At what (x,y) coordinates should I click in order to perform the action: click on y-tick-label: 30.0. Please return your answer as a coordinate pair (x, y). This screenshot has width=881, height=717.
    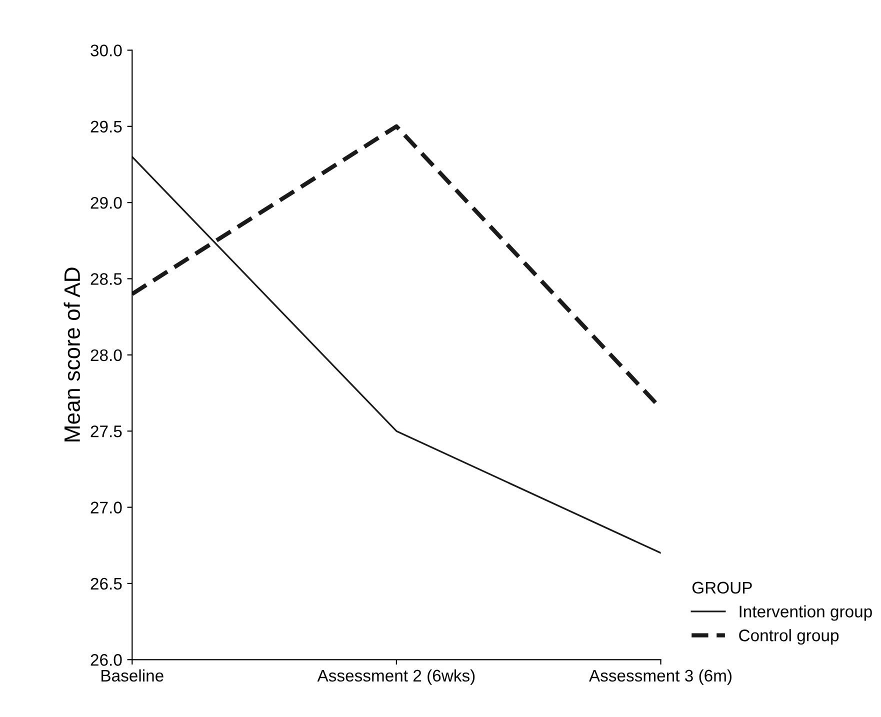
    Looking at the image, I should click on (106, 50).